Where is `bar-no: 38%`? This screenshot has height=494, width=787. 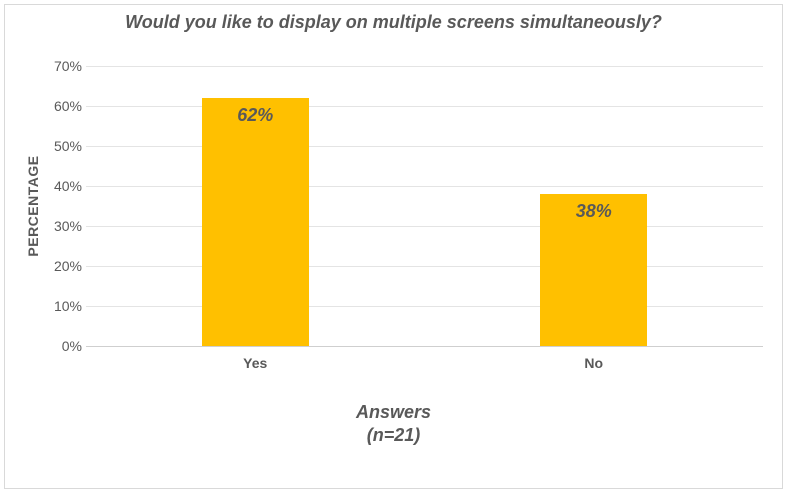 bar-no: 38% is located at coordinates (594, 270).